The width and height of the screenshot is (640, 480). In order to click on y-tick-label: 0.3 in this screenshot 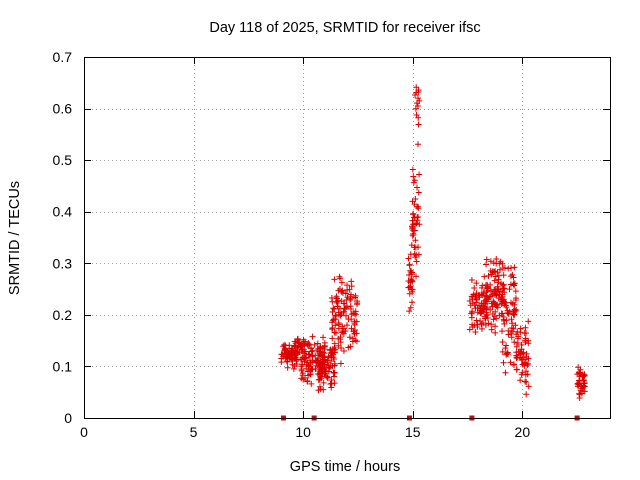, I will do `click(63, 263)`.